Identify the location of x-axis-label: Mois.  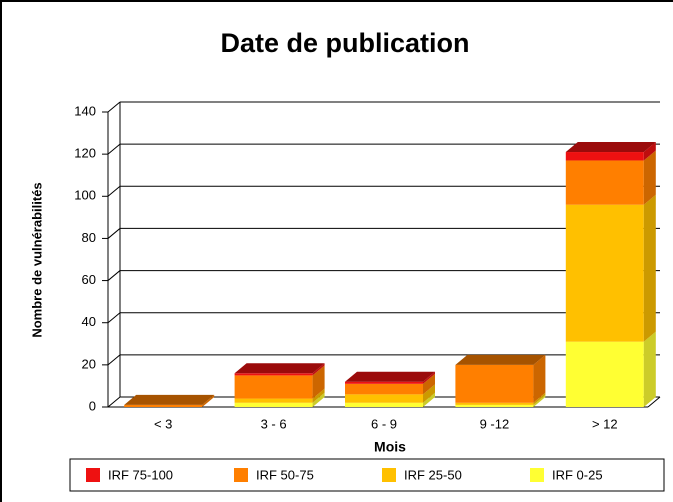
(390, 447).